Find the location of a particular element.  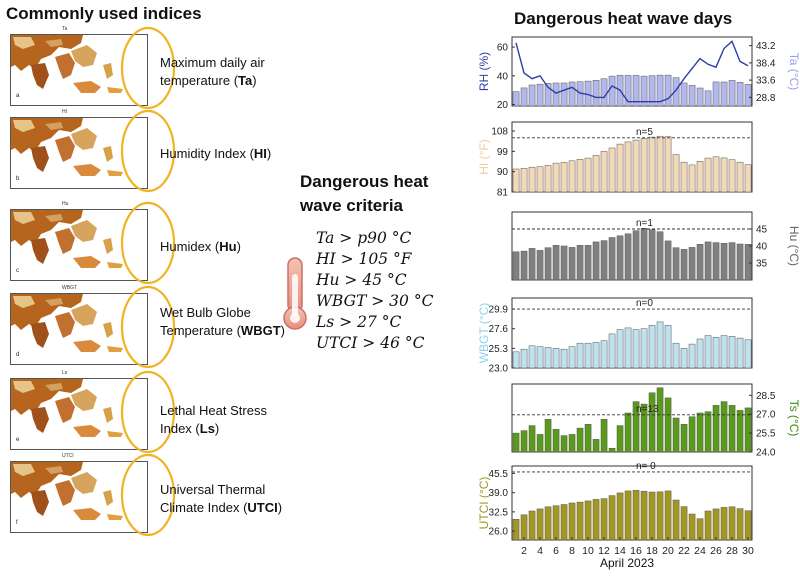

x-tick-label: 22 is located at coordinates (684, 551).